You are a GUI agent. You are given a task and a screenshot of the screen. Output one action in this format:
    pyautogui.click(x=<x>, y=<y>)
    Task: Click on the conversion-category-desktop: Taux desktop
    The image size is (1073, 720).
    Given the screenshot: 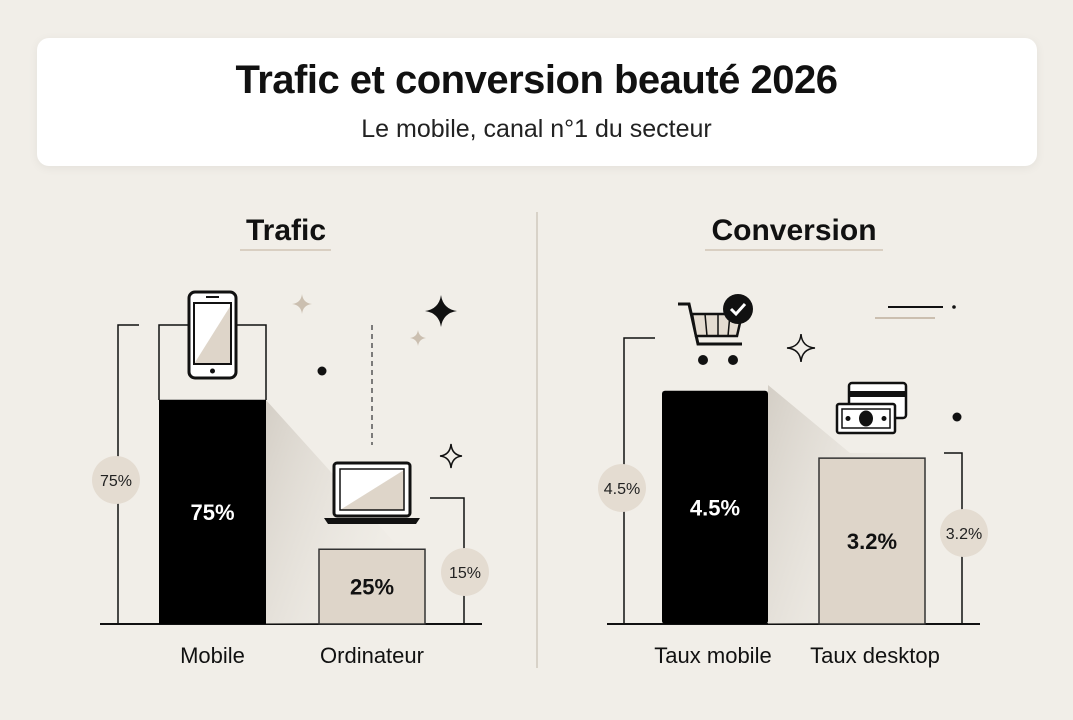 What is the action you would take?
    pyautogui.click(x=875, y=655)
    